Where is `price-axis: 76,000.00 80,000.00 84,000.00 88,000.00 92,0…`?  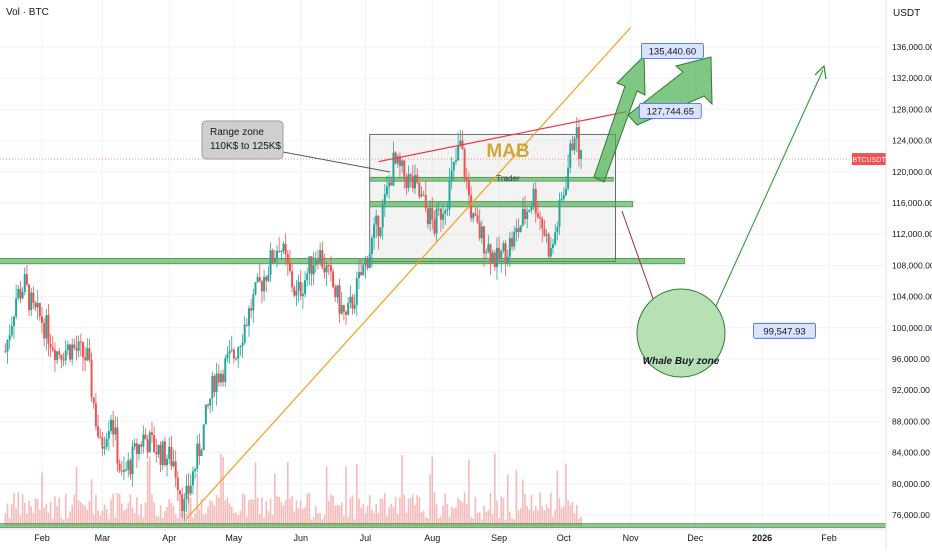 price-axis: 76,000.00 80,000.00 84,000.00 88,000.00 92,0… is located at coordinates (908, 275).